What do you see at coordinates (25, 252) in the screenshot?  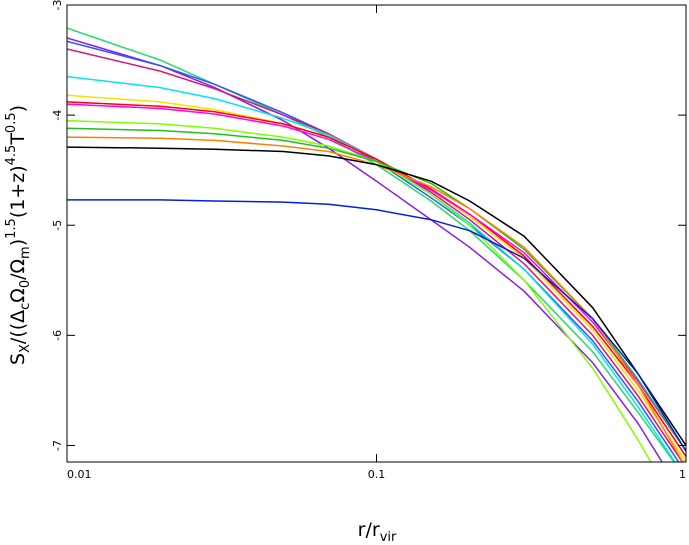 I see `y-label-sub: m` at bounding box center [25, 252].